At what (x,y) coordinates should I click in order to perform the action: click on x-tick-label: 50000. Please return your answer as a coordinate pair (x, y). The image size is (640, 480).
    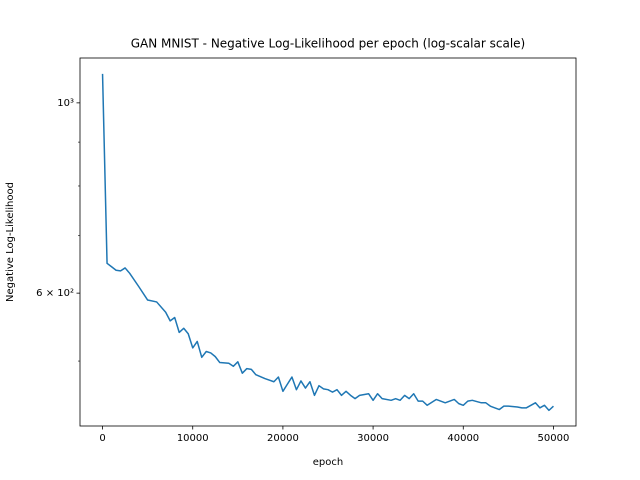
    Looking at the image, I should click on (554, 438).